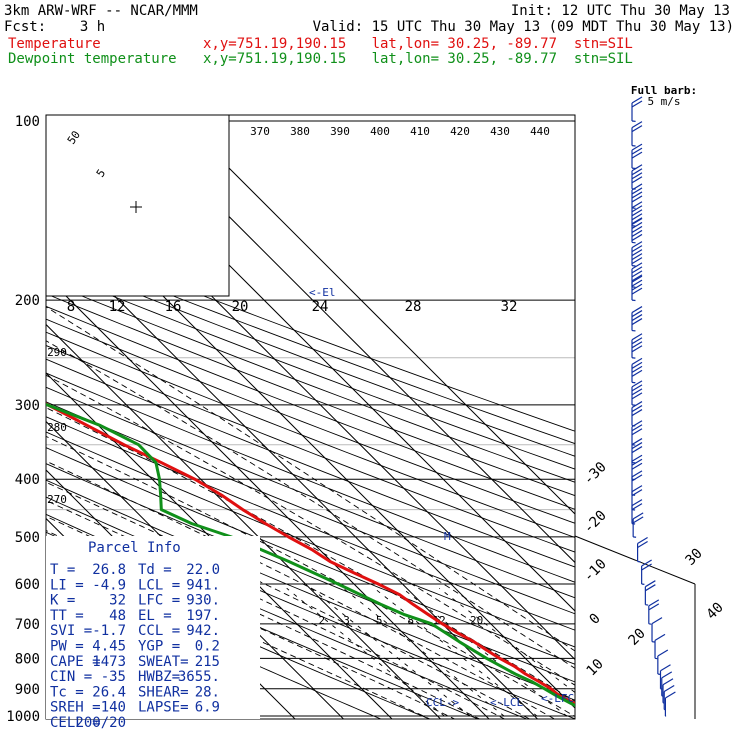 Image resolution: width=740 pixels, height=740 pixels. I want to click on parcel-info-cell: Tc =, so click(67, 692).